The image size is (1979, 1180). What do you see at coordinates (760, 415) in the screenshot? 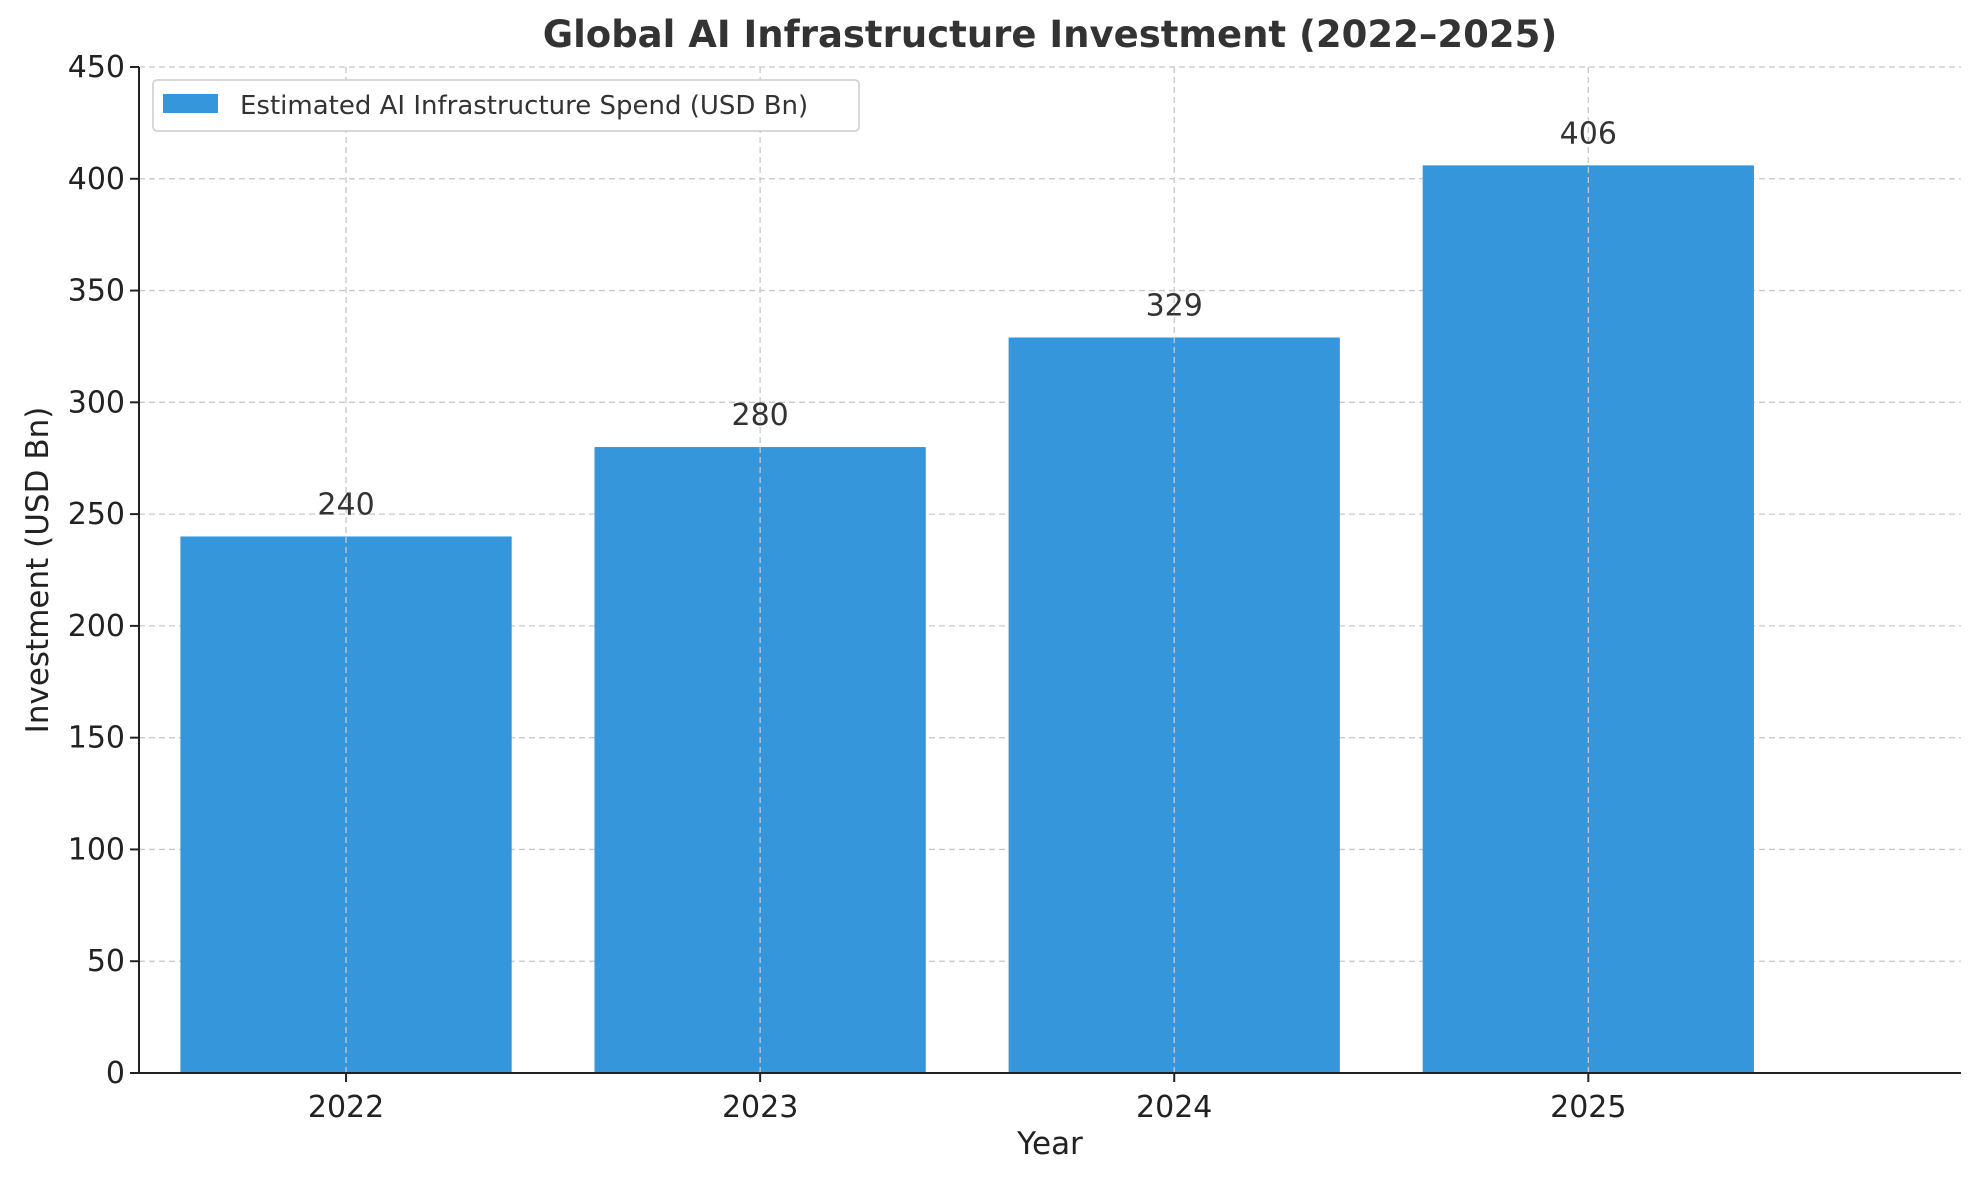
I see `data-label-2023: 280` at bounding box center [760, 415].